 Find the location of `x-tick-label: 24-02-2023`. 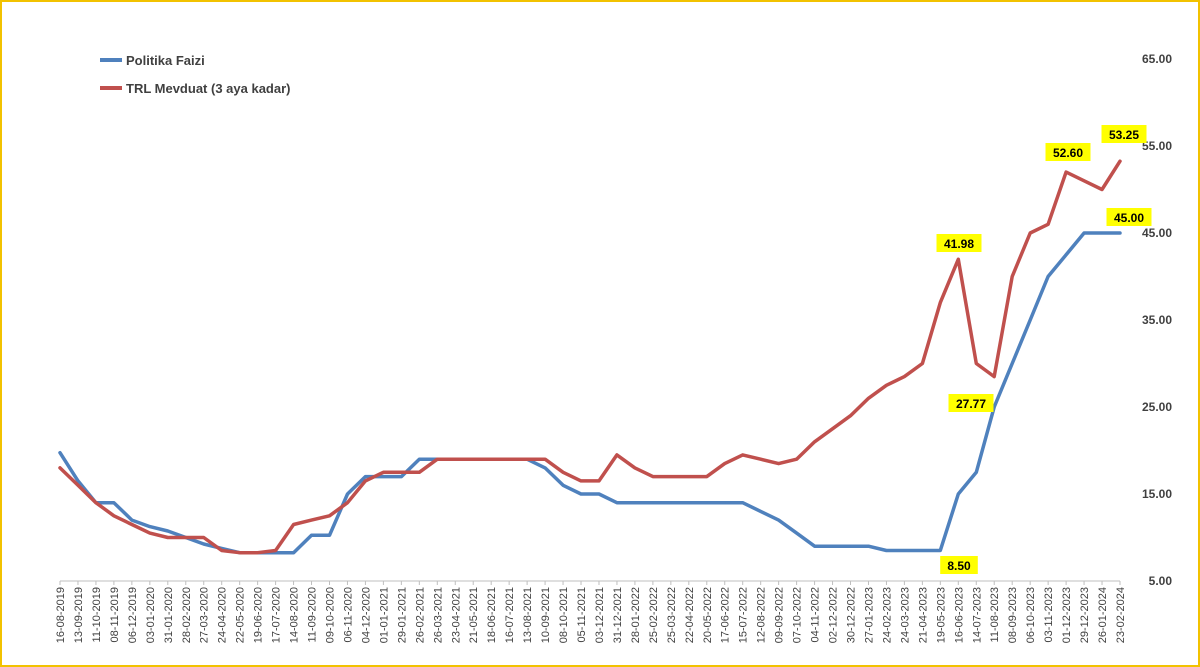

x-tick-label: 24-02-2023 is located at coordinates (887, 615).